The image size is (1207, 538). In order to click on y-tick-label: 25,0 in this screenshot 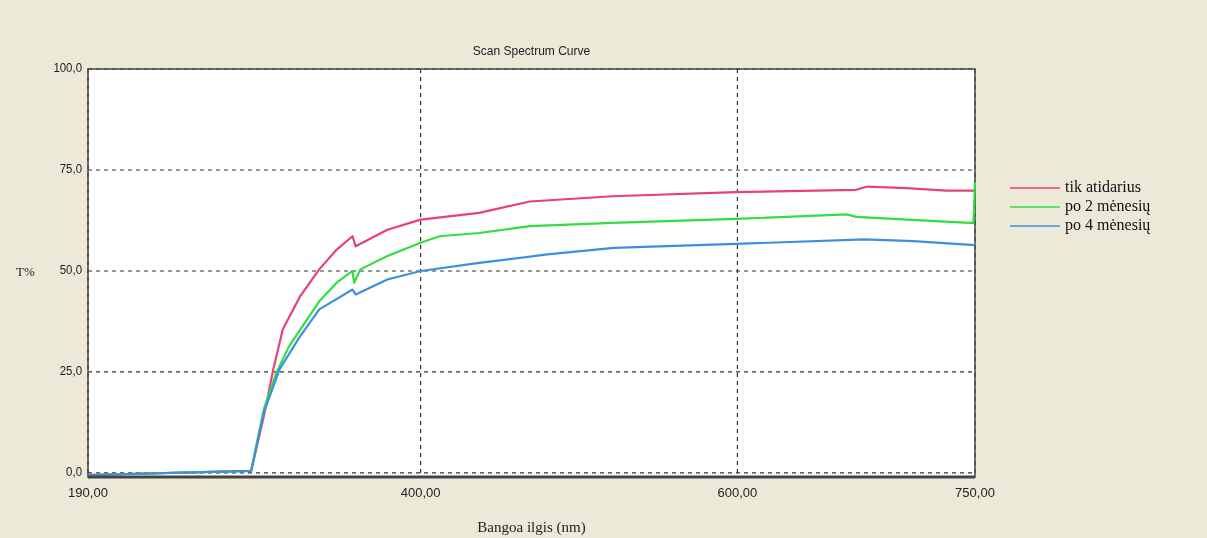, I will do `click(71, 371)`.